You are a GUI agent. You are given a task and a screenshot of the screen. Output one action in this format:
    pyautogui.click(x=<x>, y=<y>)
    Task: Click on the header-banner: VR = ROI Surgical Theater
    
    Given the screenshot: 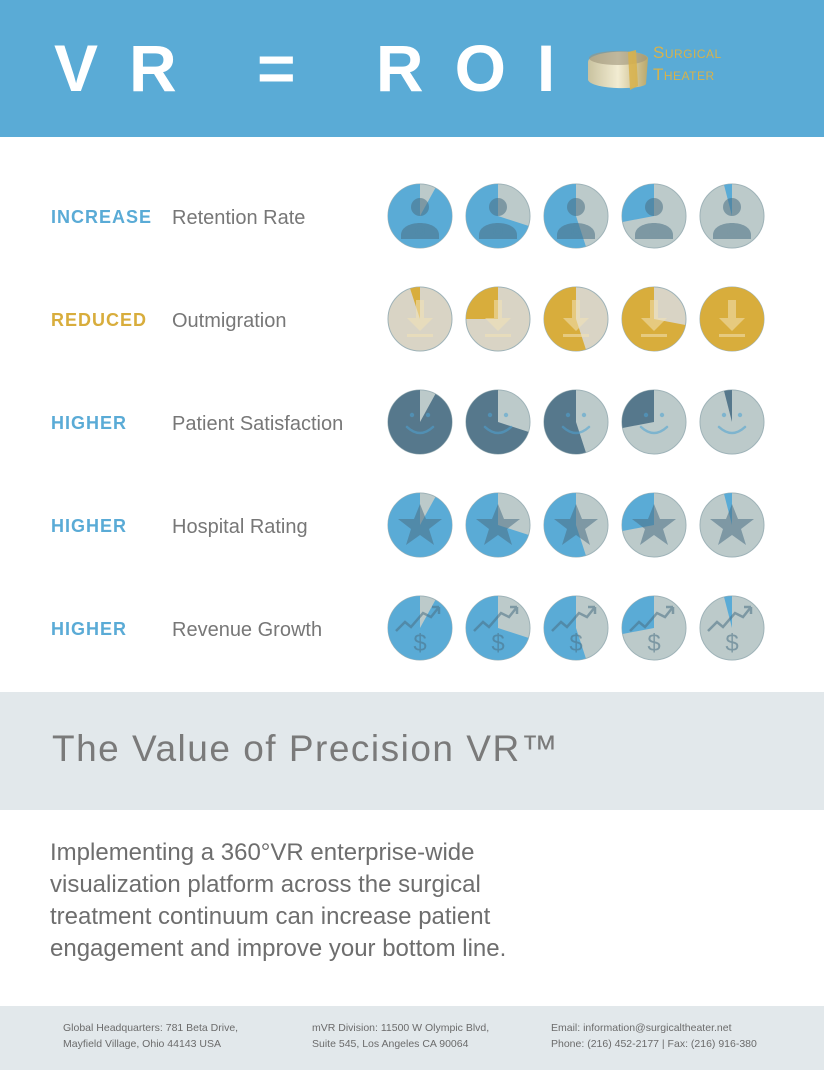 What is the action you would take?
    pyautogui.click(x=412, y=68)
    